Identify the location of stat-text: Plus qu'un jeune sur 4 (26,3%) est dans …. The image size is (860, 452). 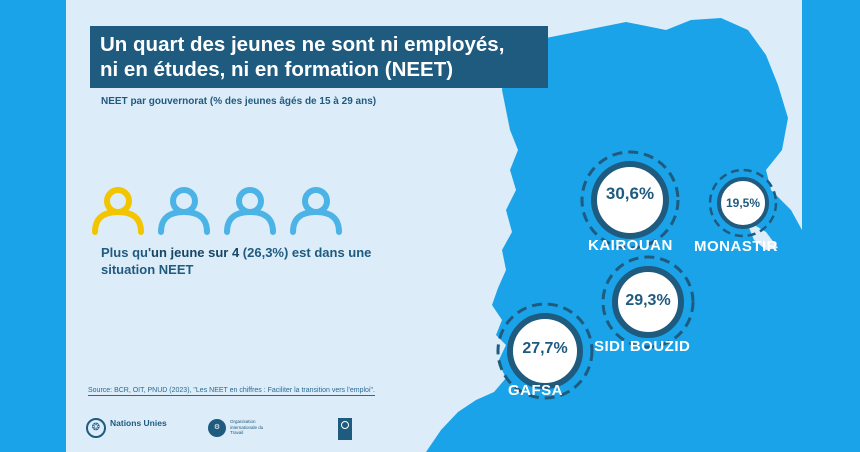
(241, 261).